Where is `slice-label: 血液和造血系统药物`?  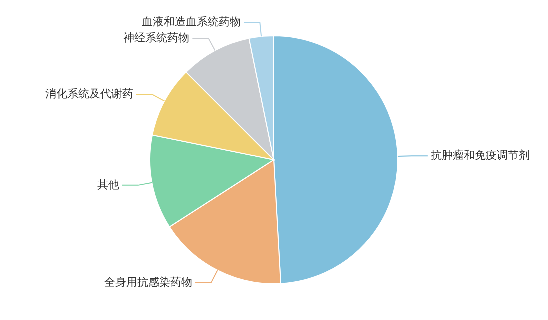
slice-label: 血液和造血系统药物 is located at coordinates (192, 22).